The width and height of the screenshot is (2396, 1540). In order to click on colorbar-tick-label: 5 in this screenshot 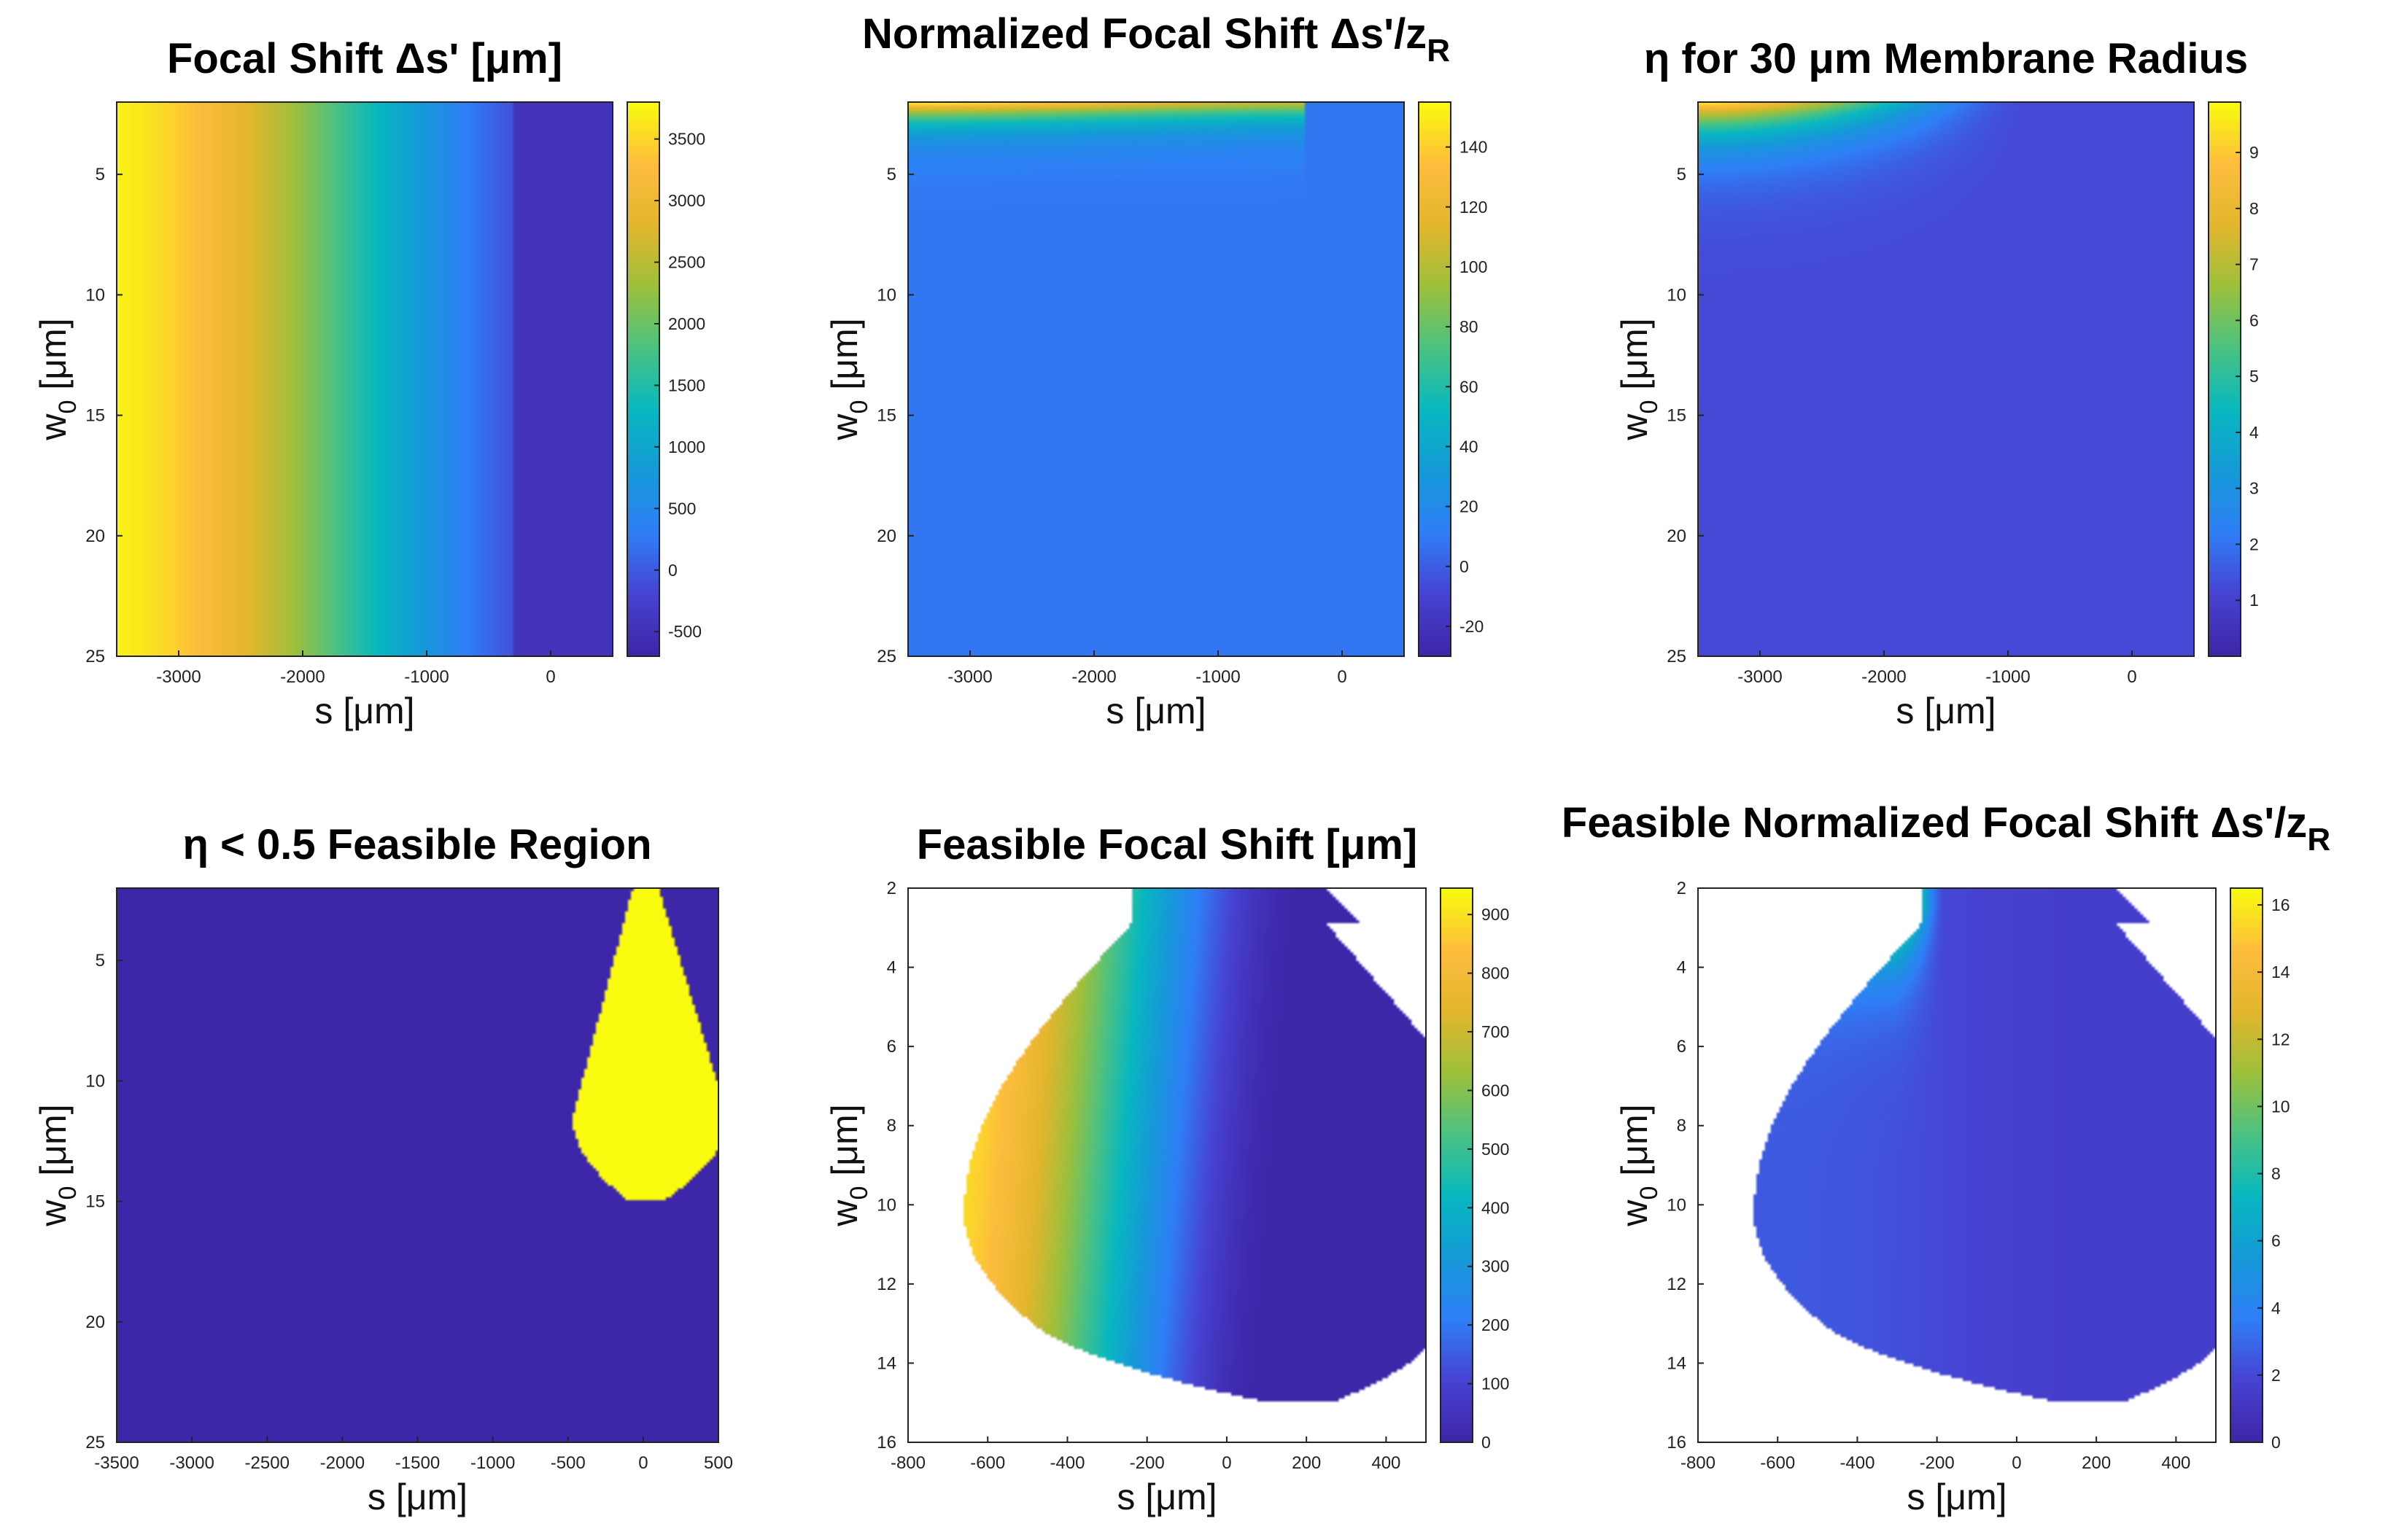, I will do `click(2254, 376)`.